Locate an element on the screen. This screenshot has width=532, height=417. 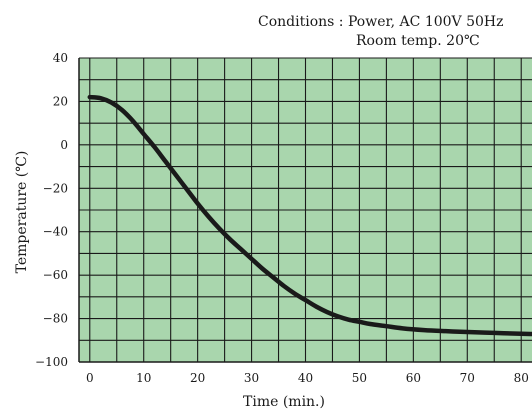
y-tick-label: −100 is located at coordinates (51, 362).